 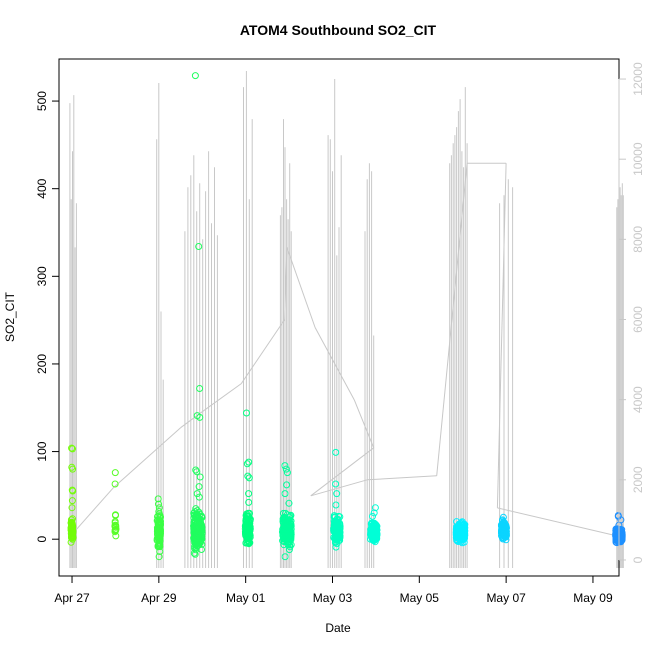 I want to click on x-tick-label: May 09, so click(x=593, y=598).